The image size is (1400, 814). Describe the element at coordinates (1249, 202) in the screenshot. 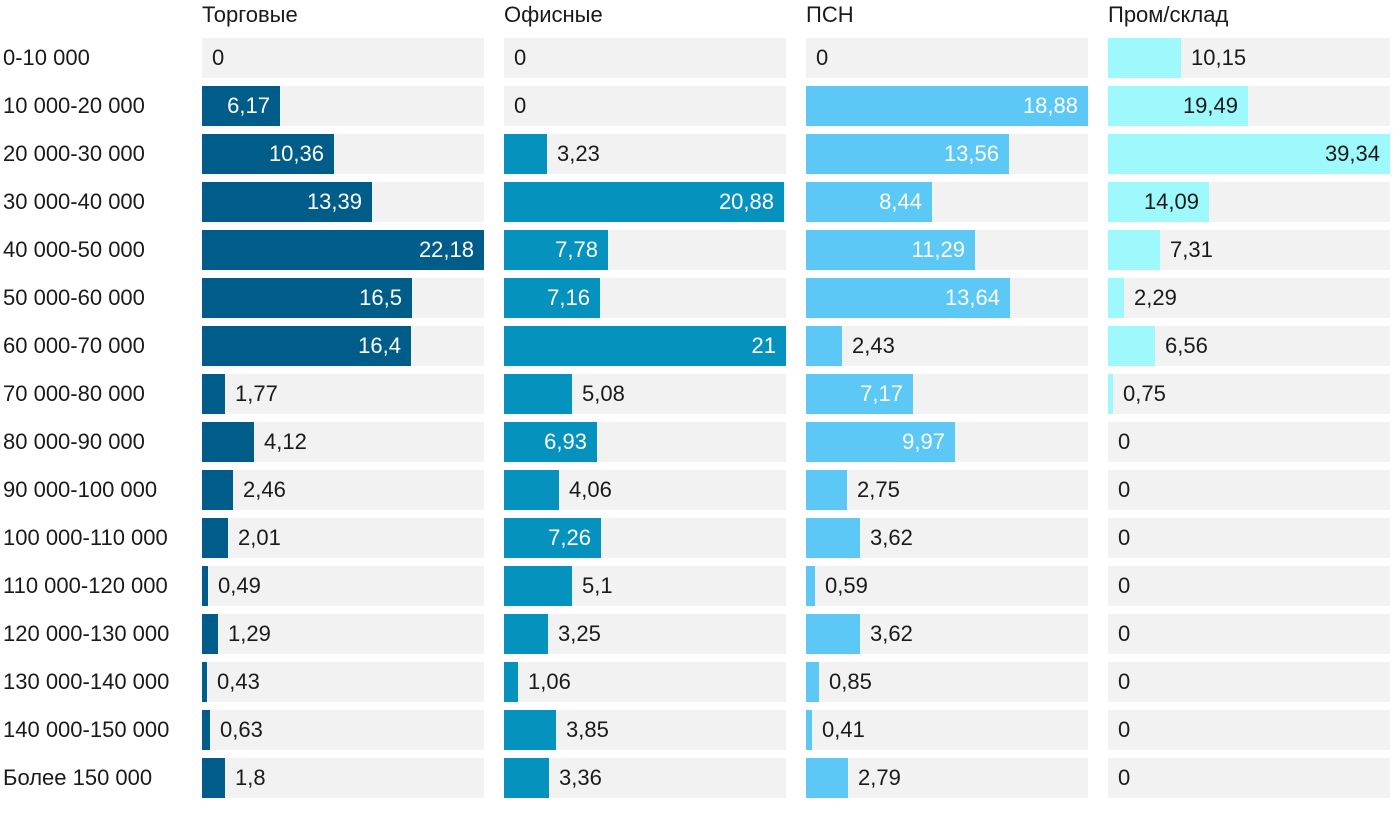

I see `bar-track: 14,09` at that location.